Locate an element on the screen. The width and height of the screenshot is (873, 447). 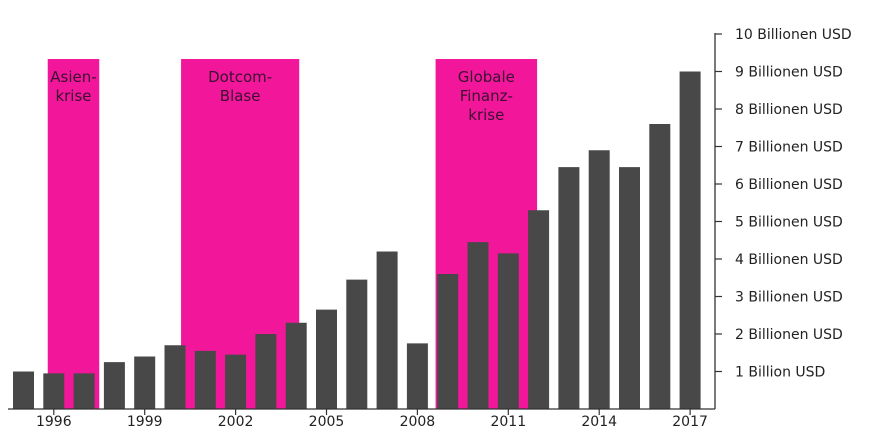
x-tick-label: 1996 is located at coordinates (54, 422).